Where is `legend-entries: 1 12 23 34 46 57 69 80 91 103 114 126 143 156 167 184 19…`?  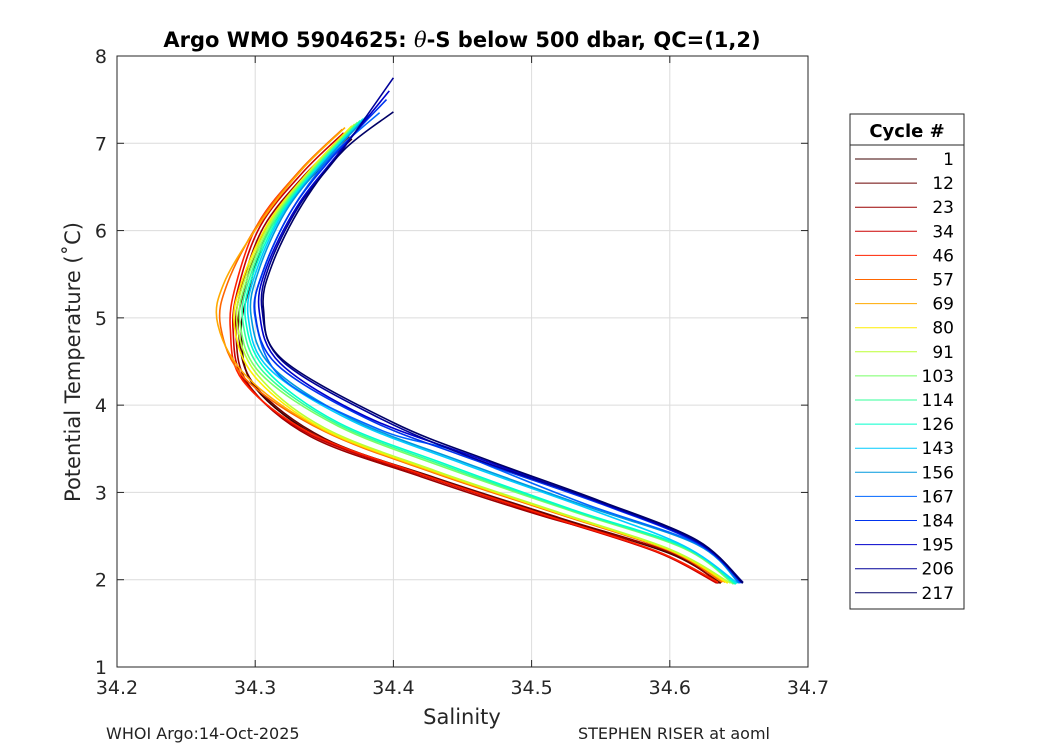
legend-entries: 1 12 23 34 46 57 69 80 91 103 114 126 143 156 167 184 19… is located at coordinates (904, 377).